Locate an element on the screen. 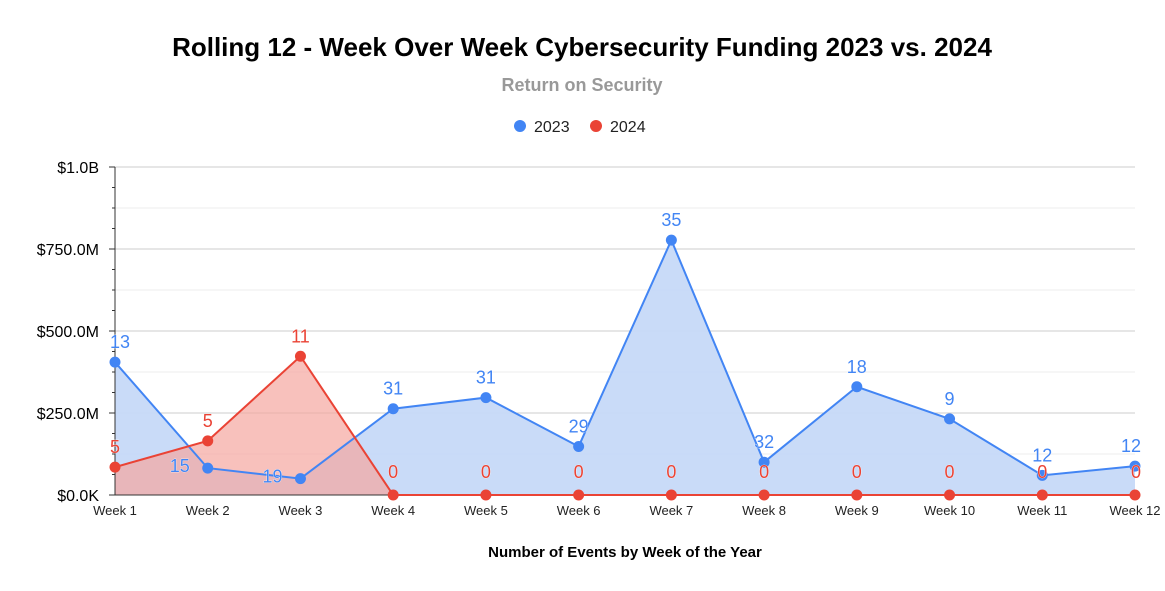 This screenshot has width=1165, height=591. data-label-2023: 18 is located at coordinates (857, 367).